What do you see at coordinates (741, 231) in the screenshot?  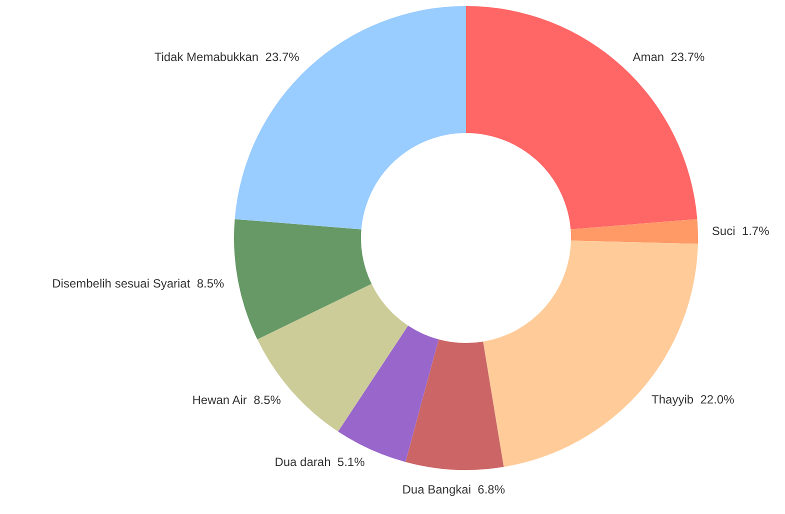 I see `slice-label: Suci 1.7%` at bounding box center [741, 231].